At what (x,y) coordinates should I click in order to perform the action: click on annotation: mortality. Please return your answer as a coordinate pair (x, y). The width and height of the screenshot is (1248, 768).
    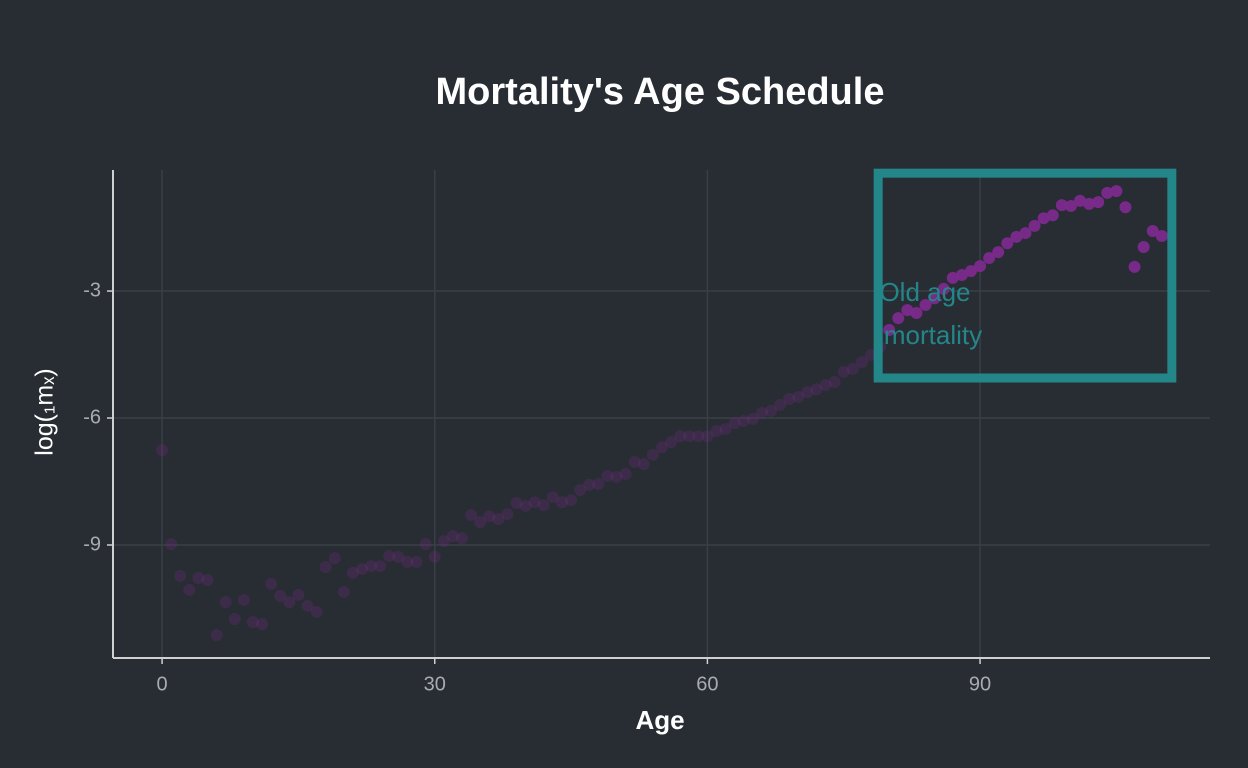
    Looking at the image, I should click on (933, 335).